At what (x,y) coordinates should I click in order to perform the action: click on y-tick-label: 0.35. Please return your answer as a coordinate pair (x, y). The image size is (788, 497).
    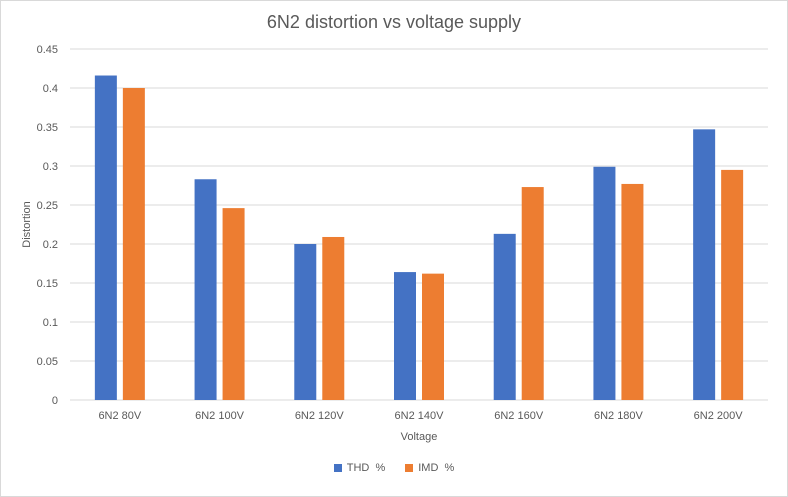
    Looking at the image, I should click on (47, 128).